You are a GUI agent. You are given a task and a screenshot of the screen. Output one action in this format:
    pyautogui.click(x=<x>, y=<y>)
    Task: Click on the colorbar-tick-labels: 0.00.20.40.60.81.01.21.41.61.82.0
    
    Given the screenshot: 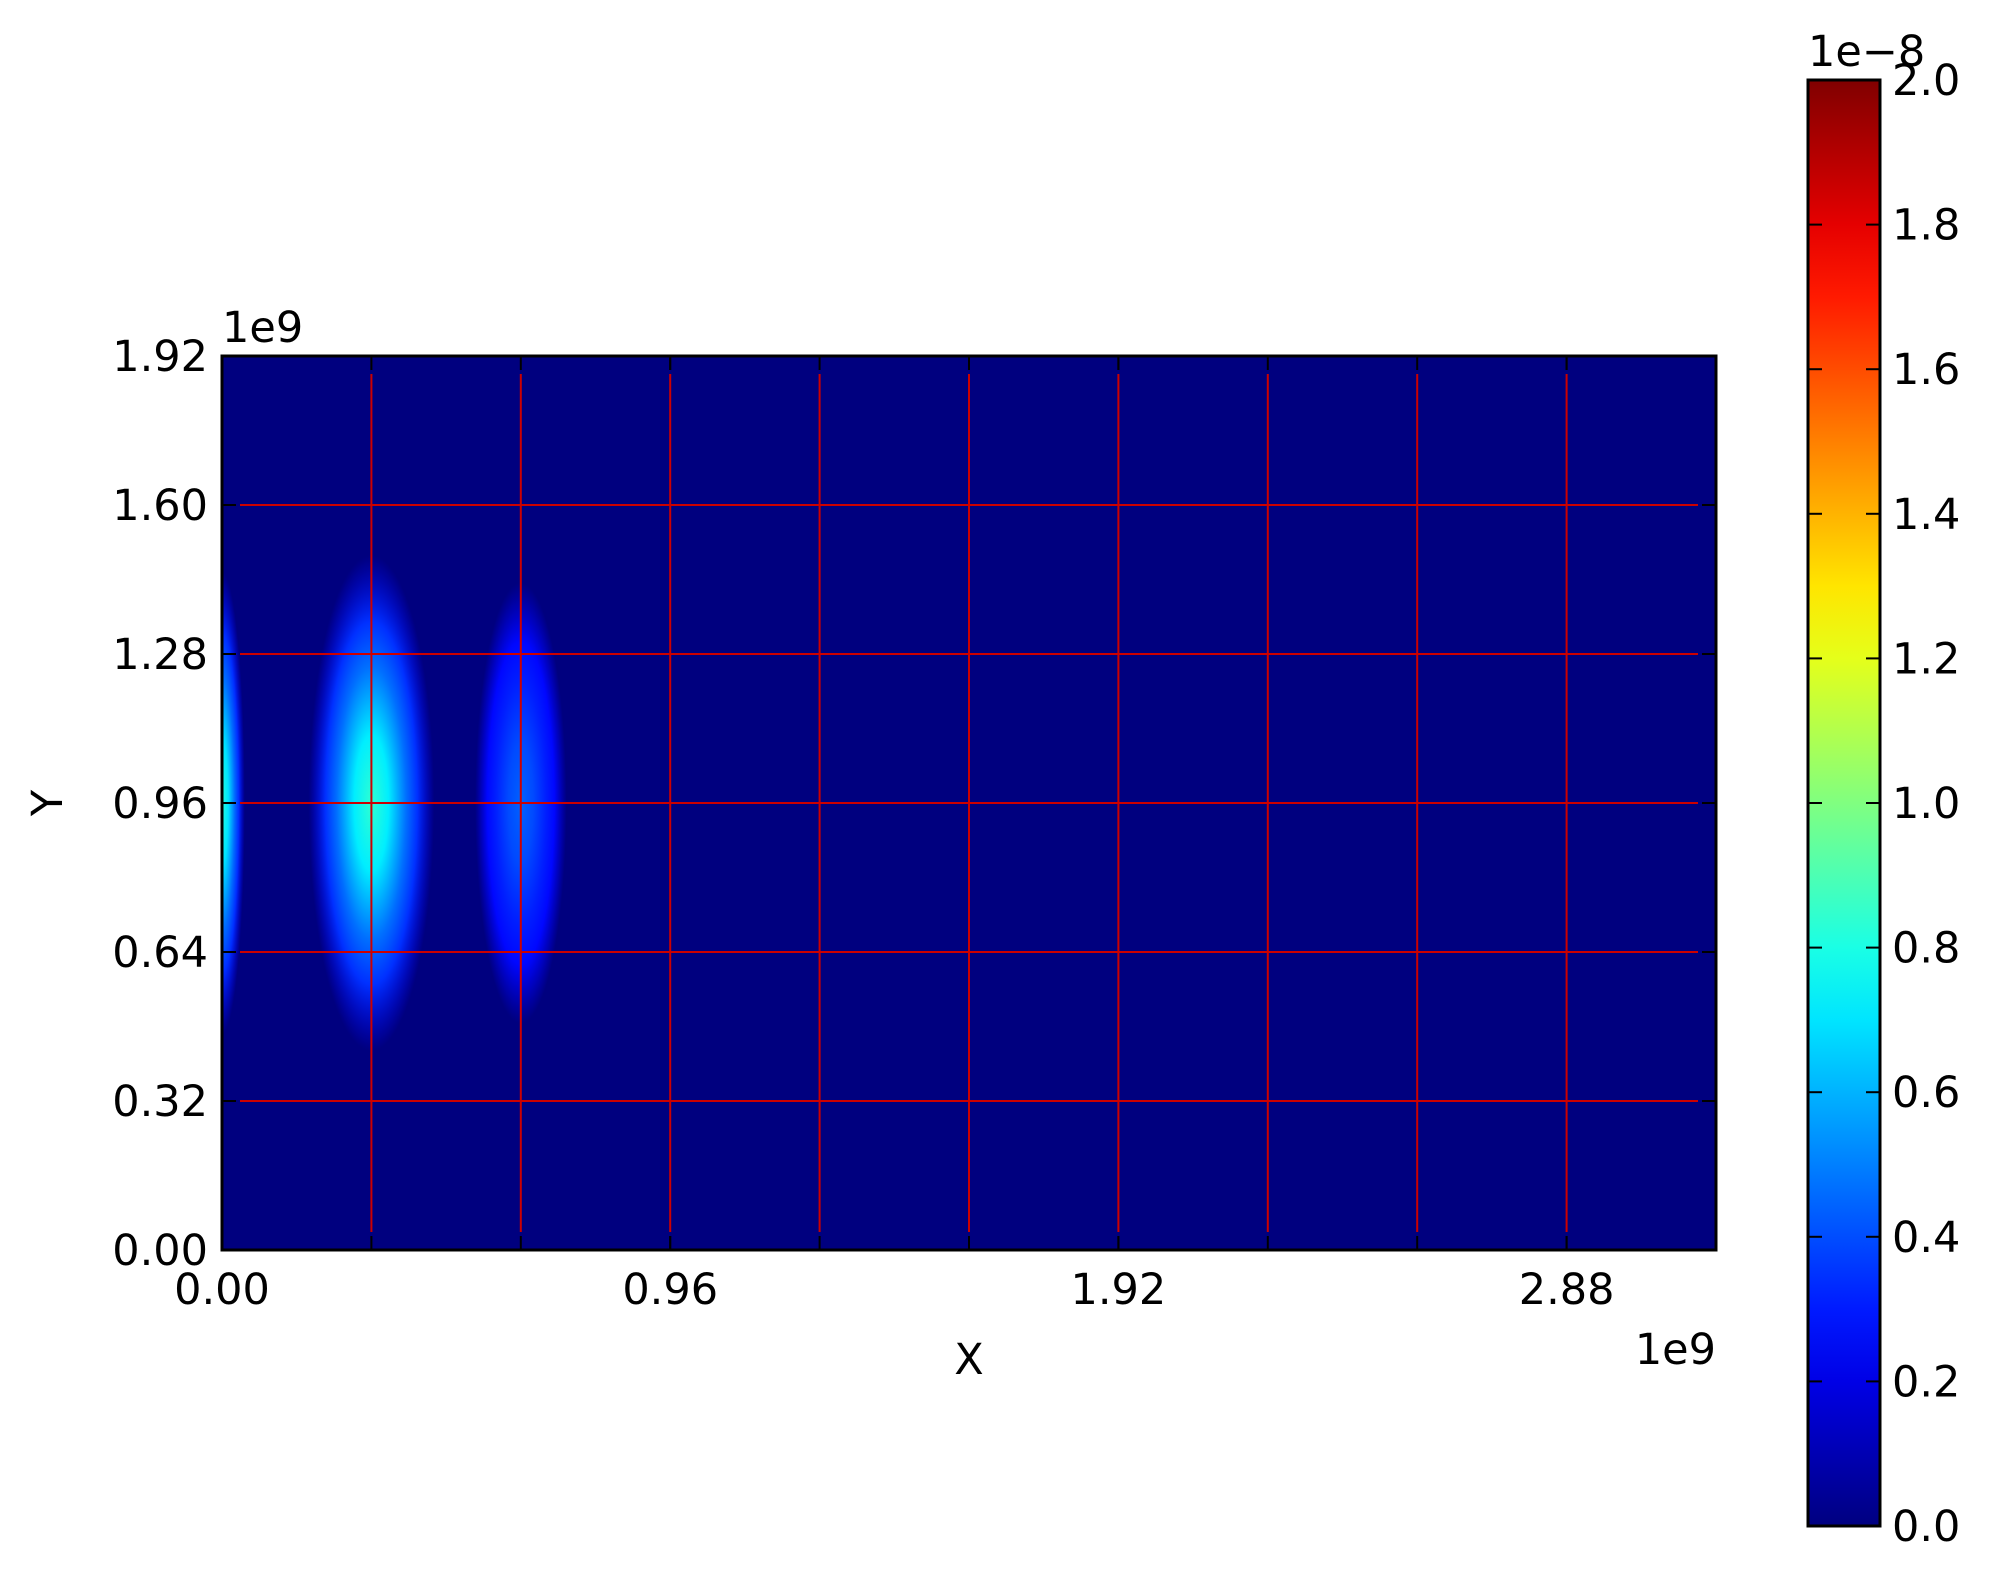 What is the action you would take?
    pyautogui.click(x=1926, y=804)
    